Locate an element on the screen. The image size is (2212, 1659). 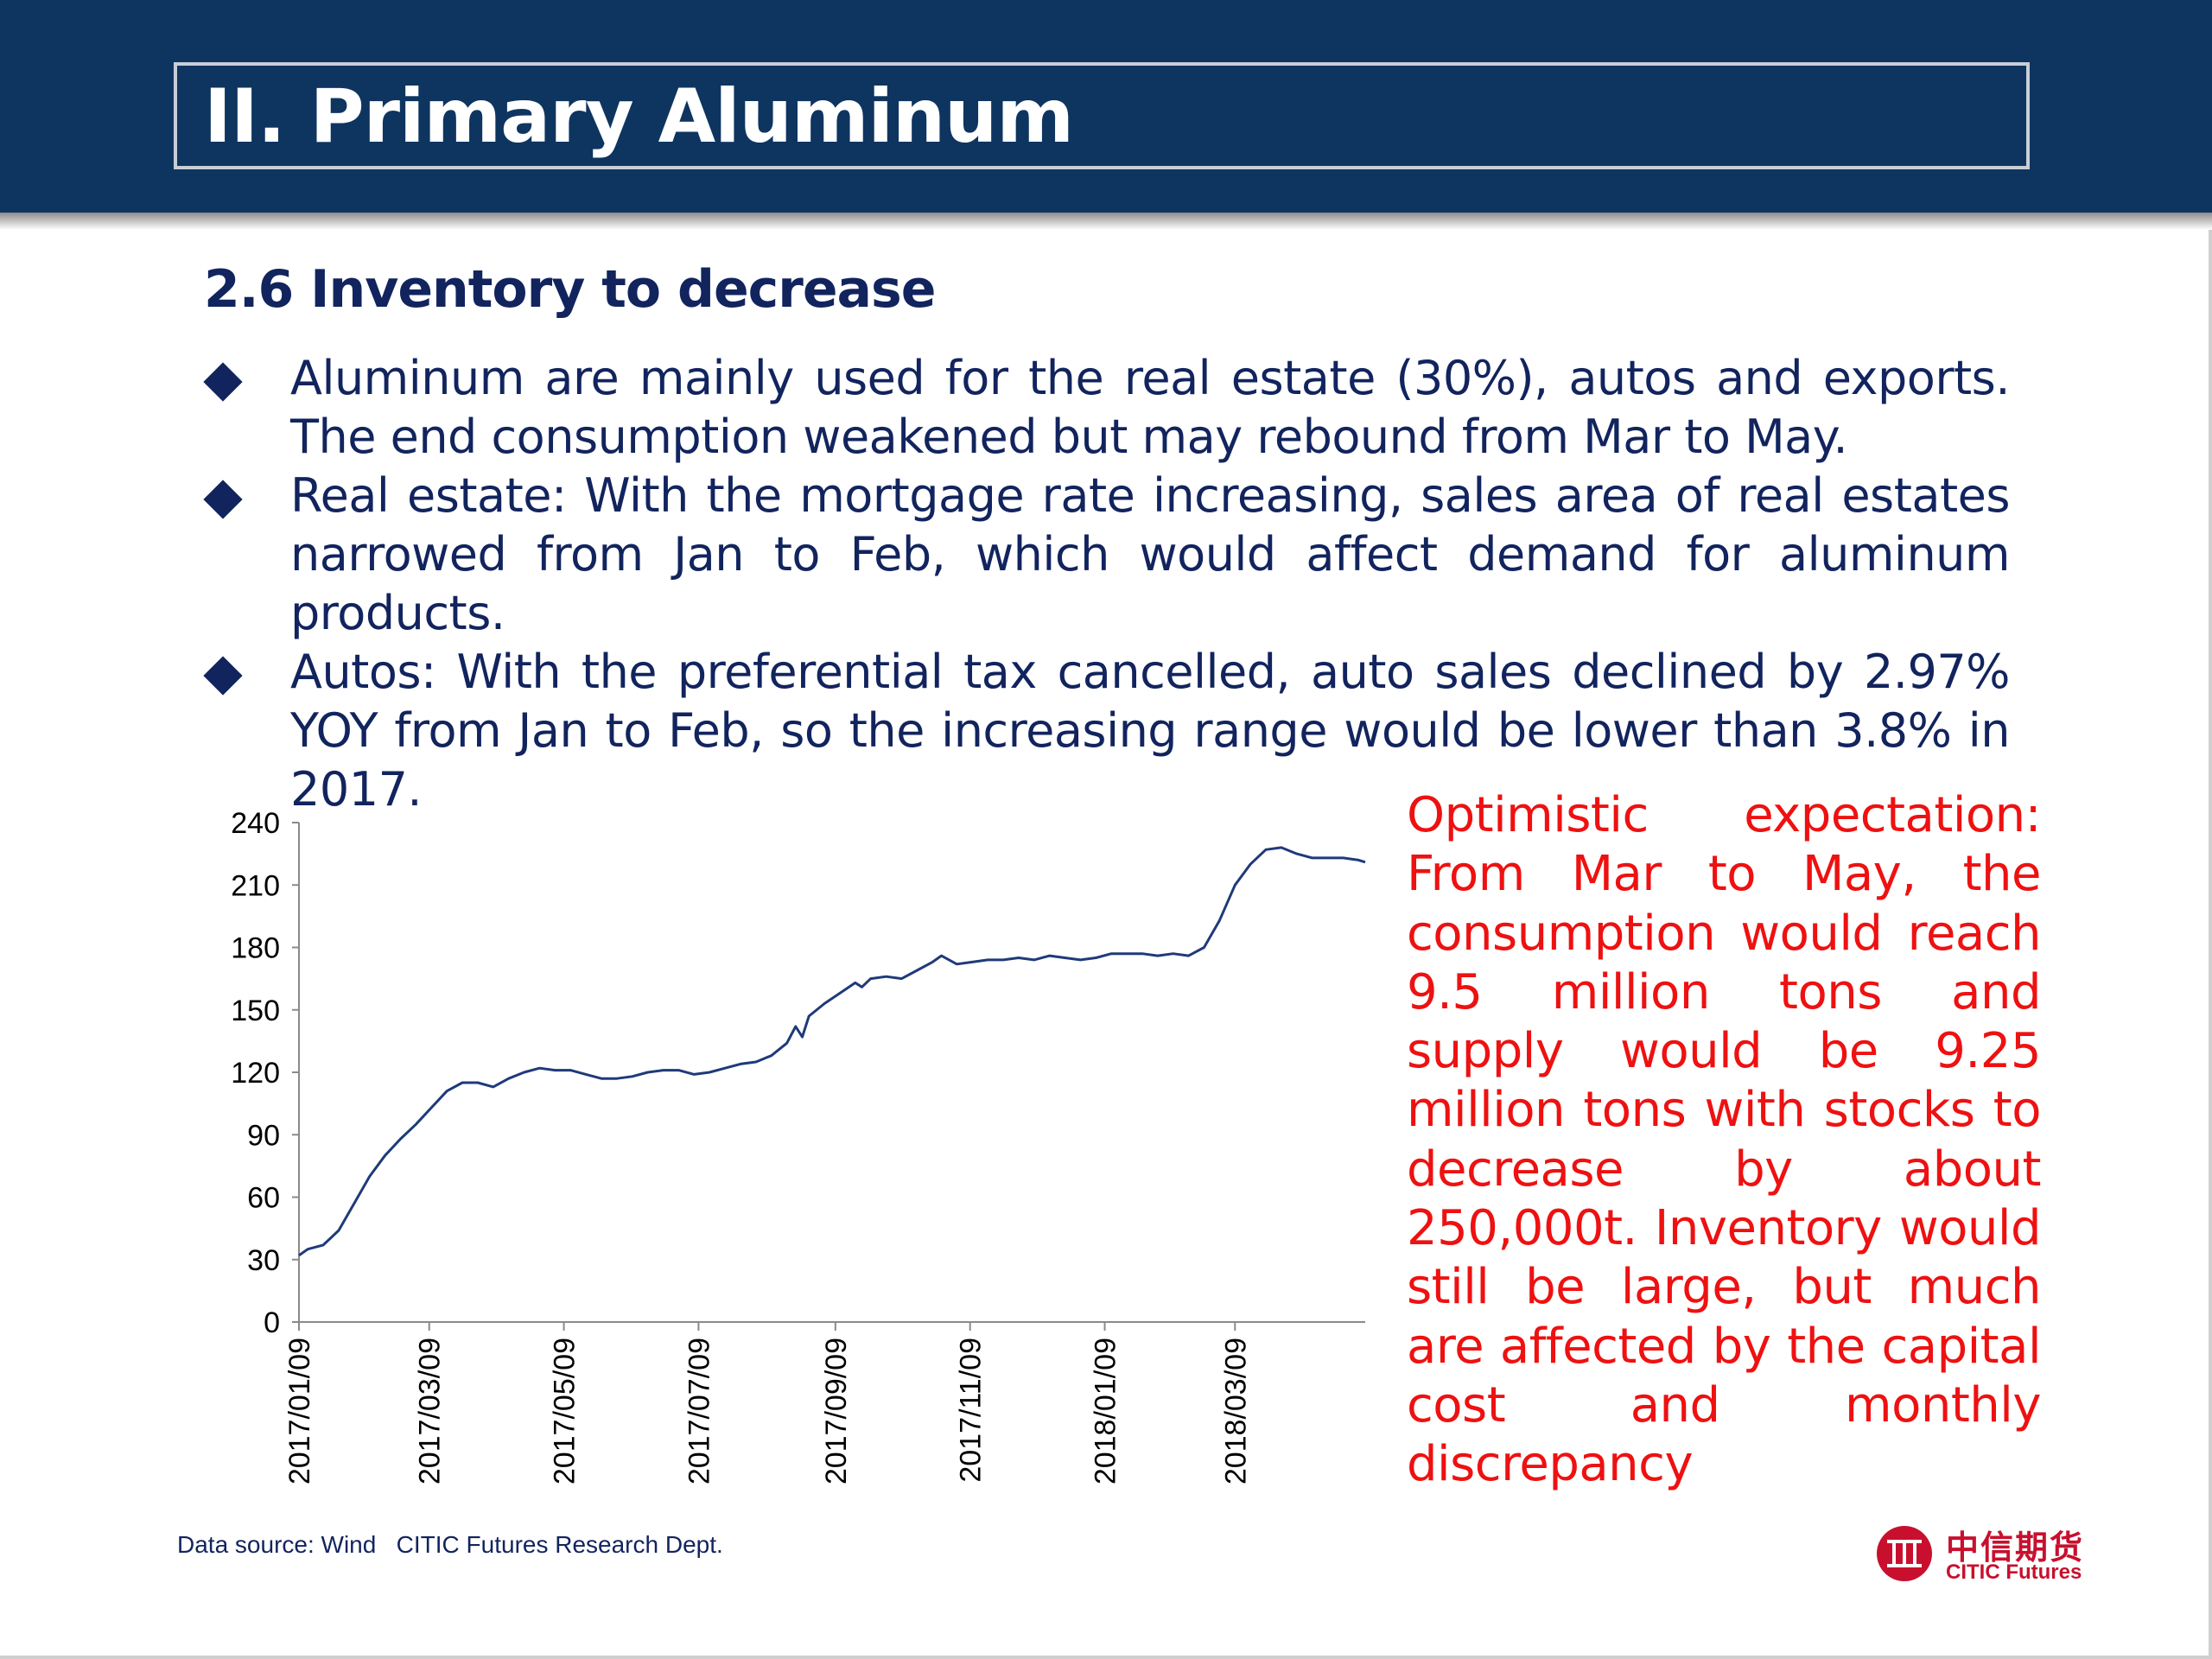
y-tick-label: 60 is located at coordinates (263, 1198).